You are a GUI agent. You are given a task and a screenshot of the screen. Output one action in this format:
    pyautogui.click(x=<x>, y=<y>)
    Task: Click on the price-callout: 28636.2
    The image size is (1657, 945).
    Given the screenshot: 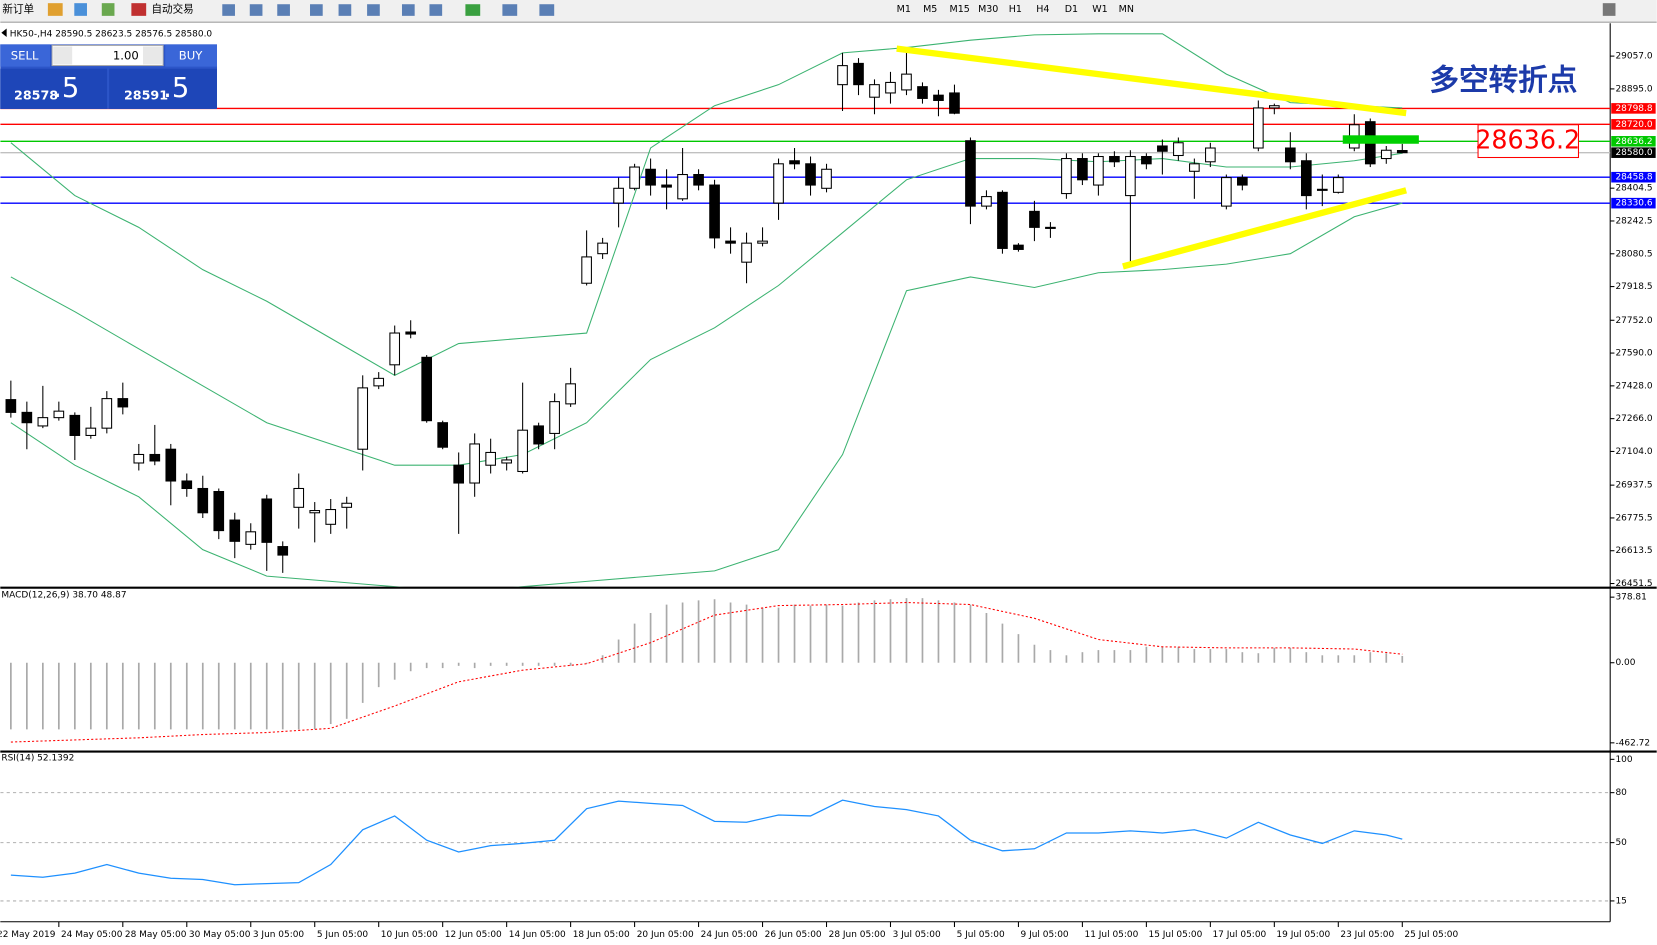 What is the action you would take?
    pyautogui.click(x=1527, y=140)
    